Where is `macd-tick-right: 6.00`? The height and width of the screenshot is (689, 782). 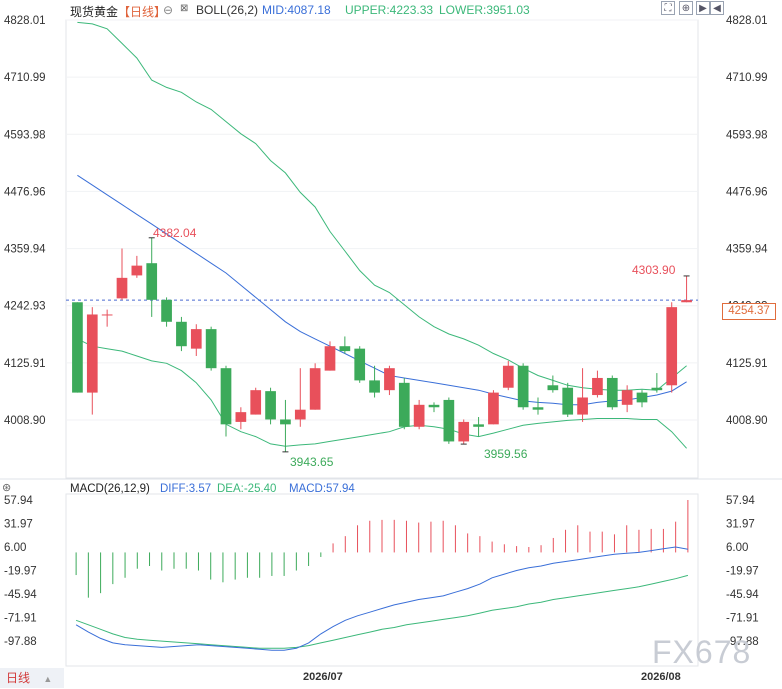 macd-tick-right: 6.00 is located at coordinates (737, 548).